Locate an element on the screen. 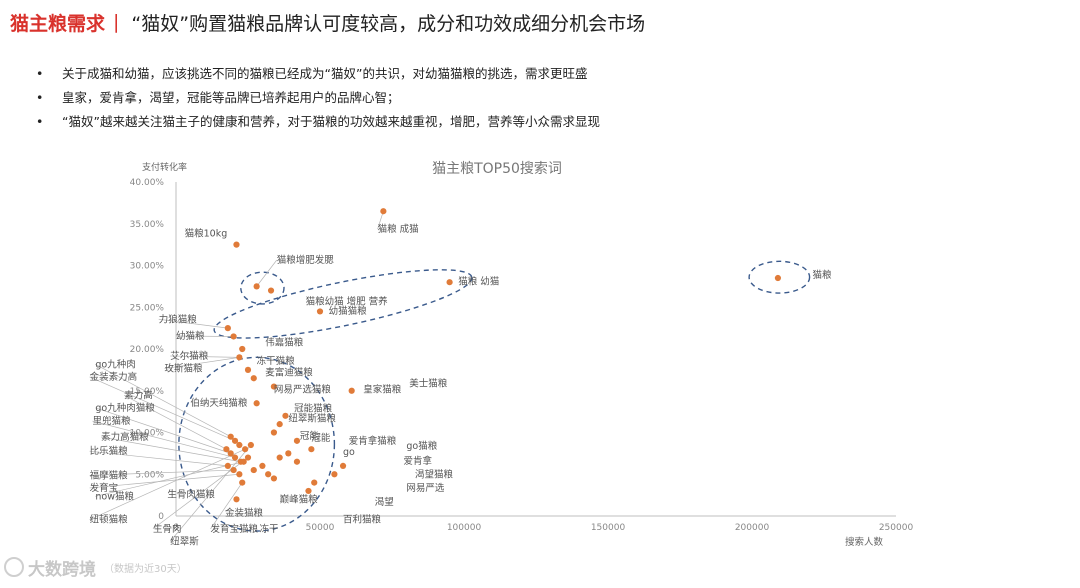 The width and height of the screenshot is (1080, 588). x-tick-label: 50000 is located at coordinates (320, 528).